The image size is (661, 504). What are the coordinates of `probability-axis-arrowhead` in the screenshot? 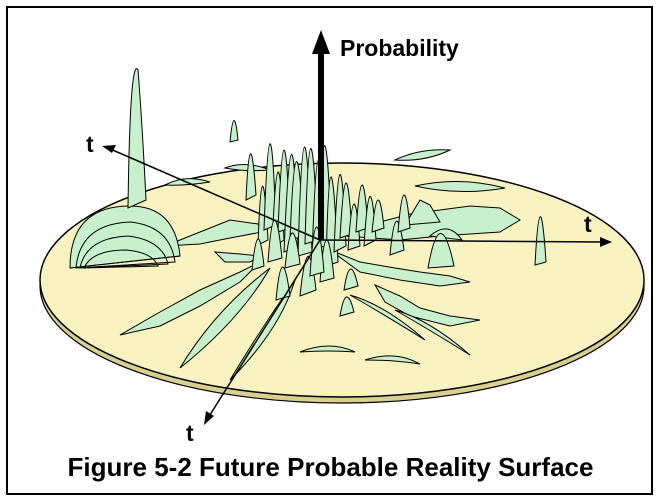 It's located at (321, 42).